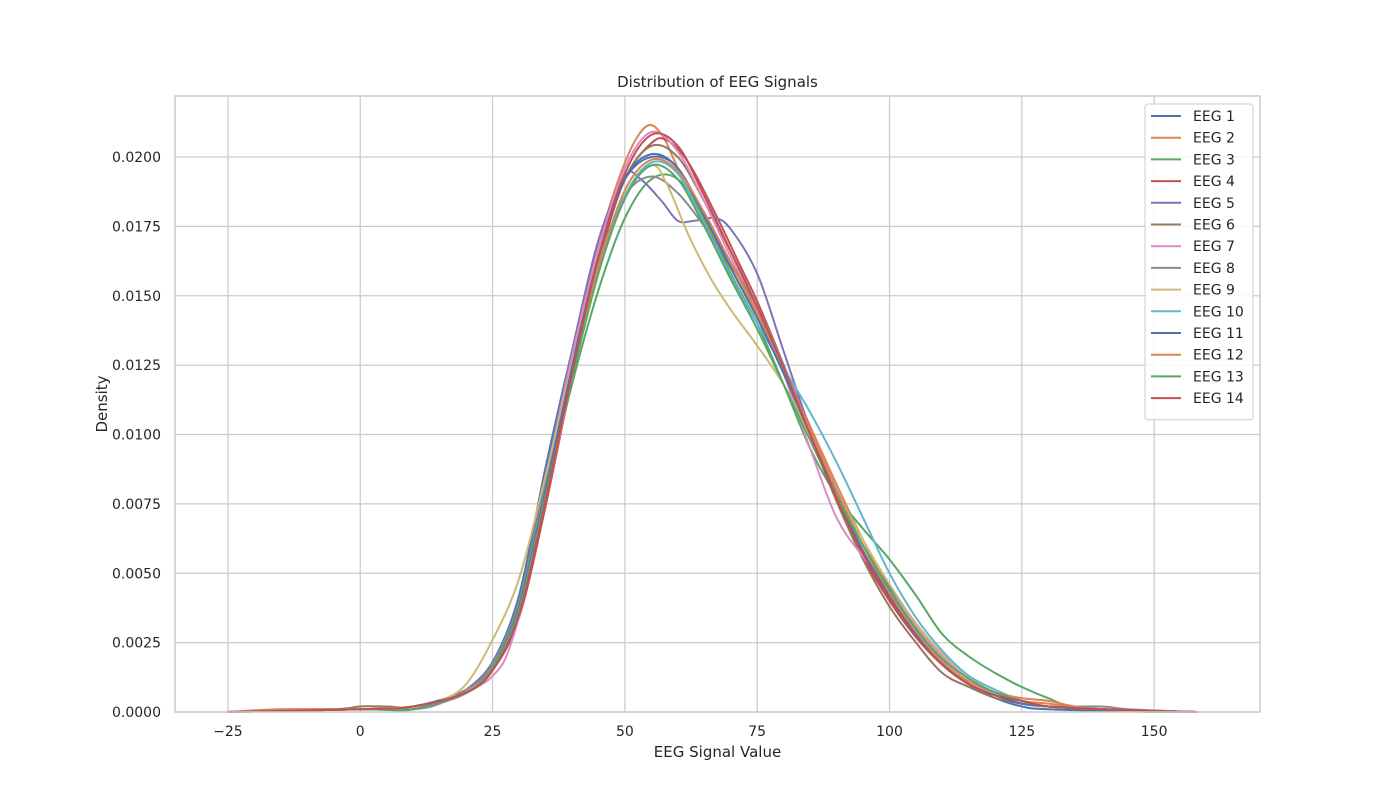 This screenshot has width=1400, height=800. I want to click on y-tick-label: 0.0075, so click(136, 505).